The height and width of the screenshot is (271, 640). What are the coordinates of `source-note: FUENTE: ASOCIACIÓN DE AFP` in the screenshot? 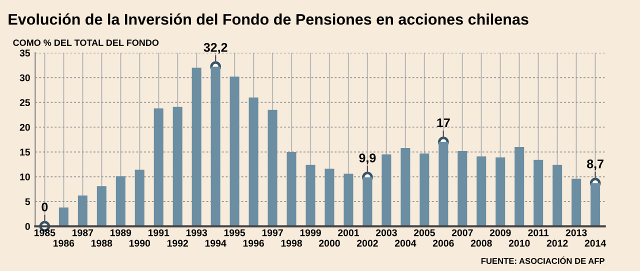 It's located at (543, 260).